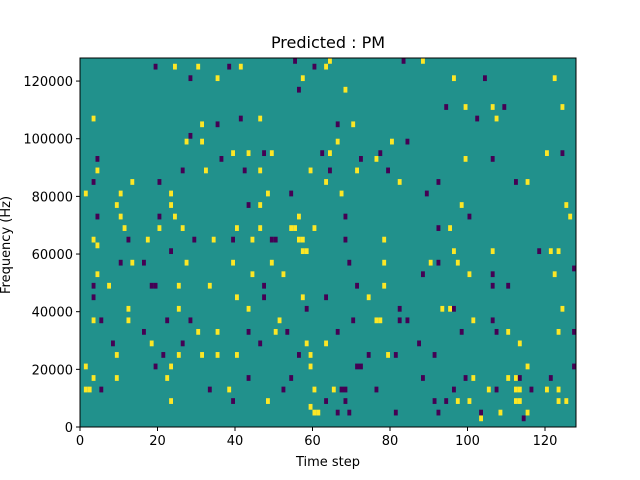 The height and width of the screenshot is (480, 640). What do you see at coordinates (545, 441) in the screenshot?
I see `x-tick-label: 120` at bounding box center [545, 441].